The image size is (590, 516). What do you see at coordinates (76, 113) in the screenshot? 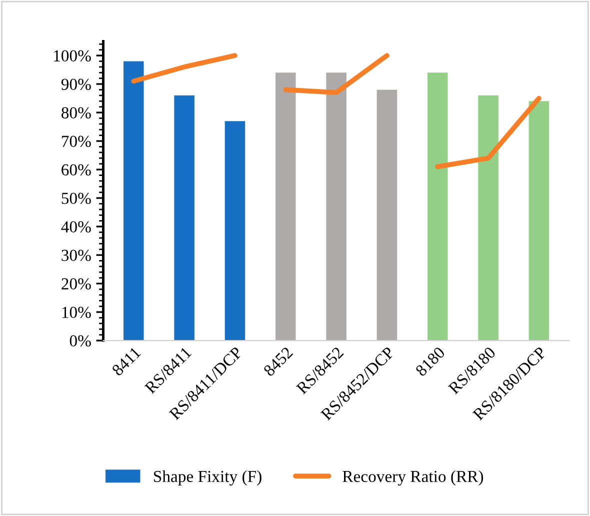
I see `y-tick-label: 80%` at bounding box center [76, 113].